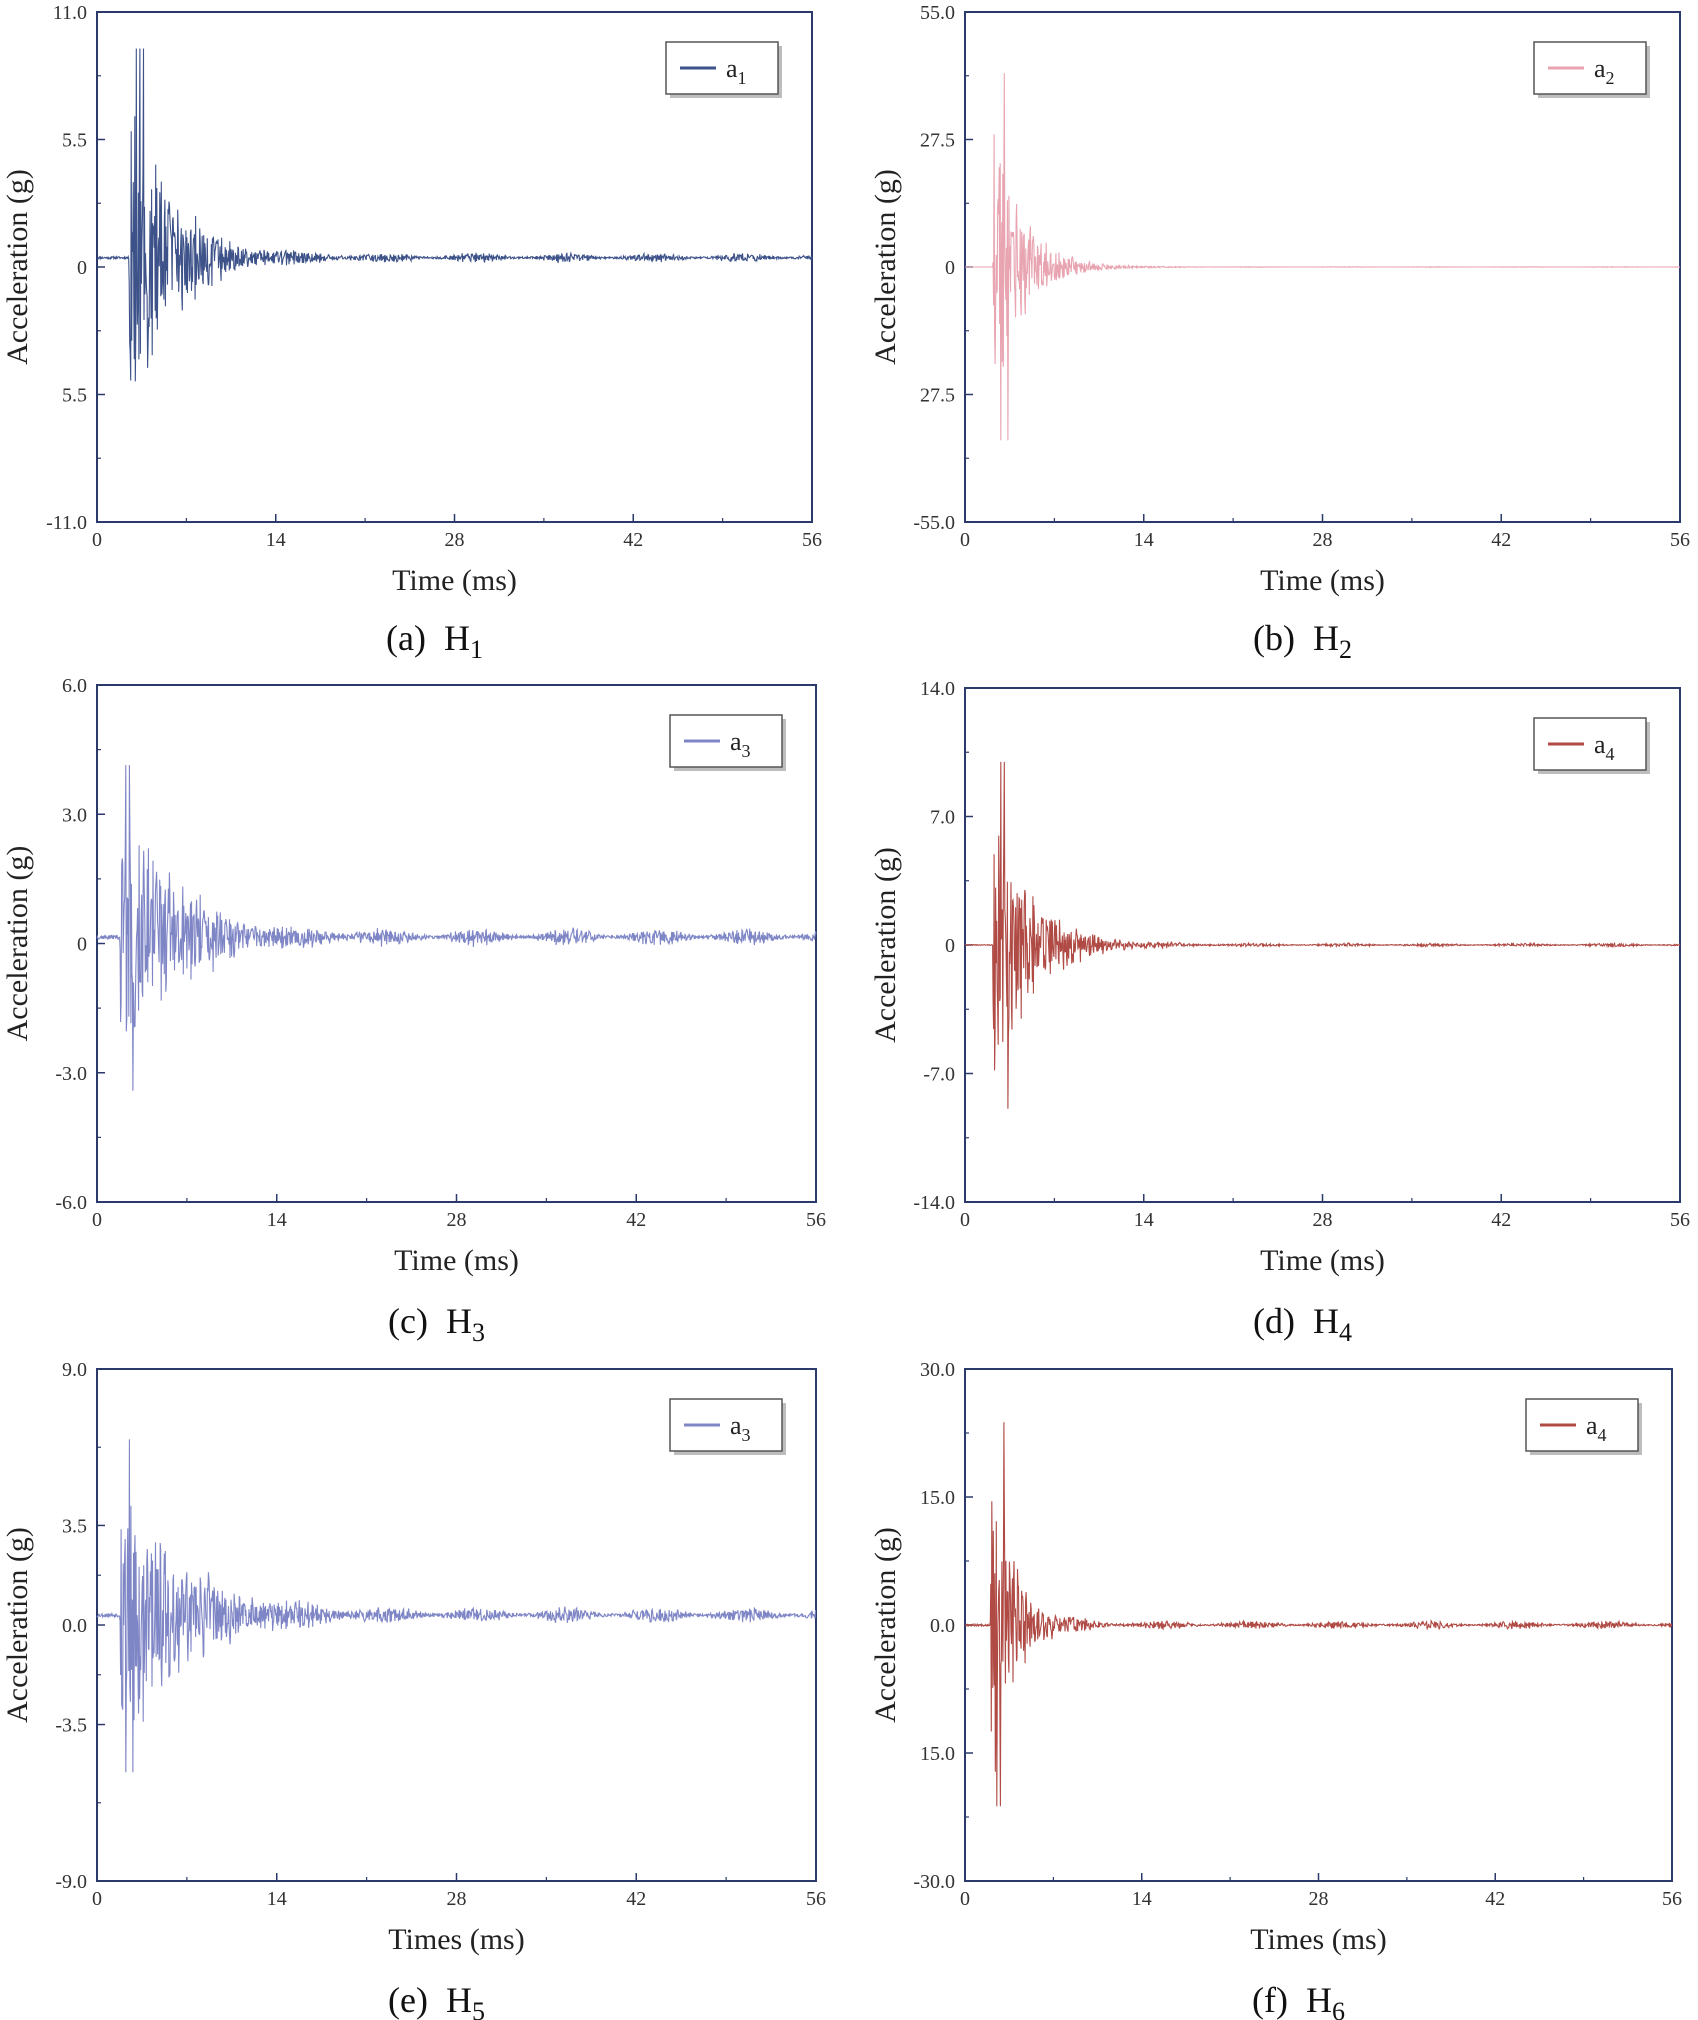 The width and height of the screenshot is (1698, 2020). What do you see at coordinates (71, 1726) in the screenshot?
I see `y-tick-label: -3.5` at bounding box center [71, 1726].